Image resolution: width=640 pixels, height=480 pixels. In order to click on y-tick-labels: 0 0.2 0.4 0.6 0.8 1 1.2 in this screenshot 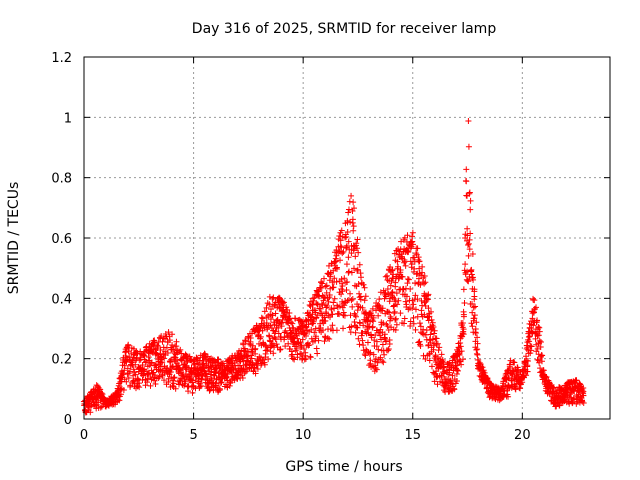, I will do `click(61, 239)`.